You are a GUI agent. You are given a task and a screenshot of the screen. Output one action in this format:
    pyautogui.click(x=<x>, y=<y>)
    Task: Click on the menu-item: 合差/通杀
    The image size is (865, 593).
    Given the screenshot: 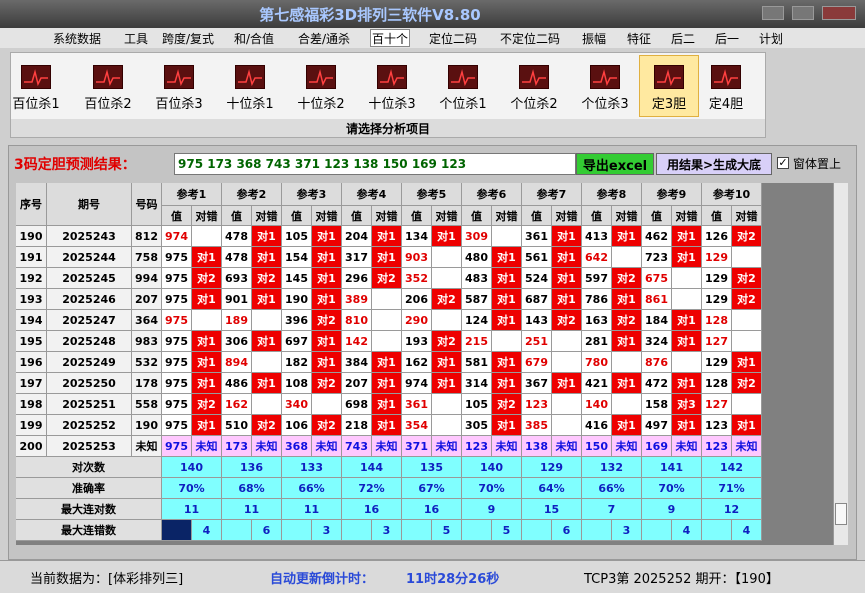 What is the action you would take?
    pyautogui.click(x=324, y=38)
    